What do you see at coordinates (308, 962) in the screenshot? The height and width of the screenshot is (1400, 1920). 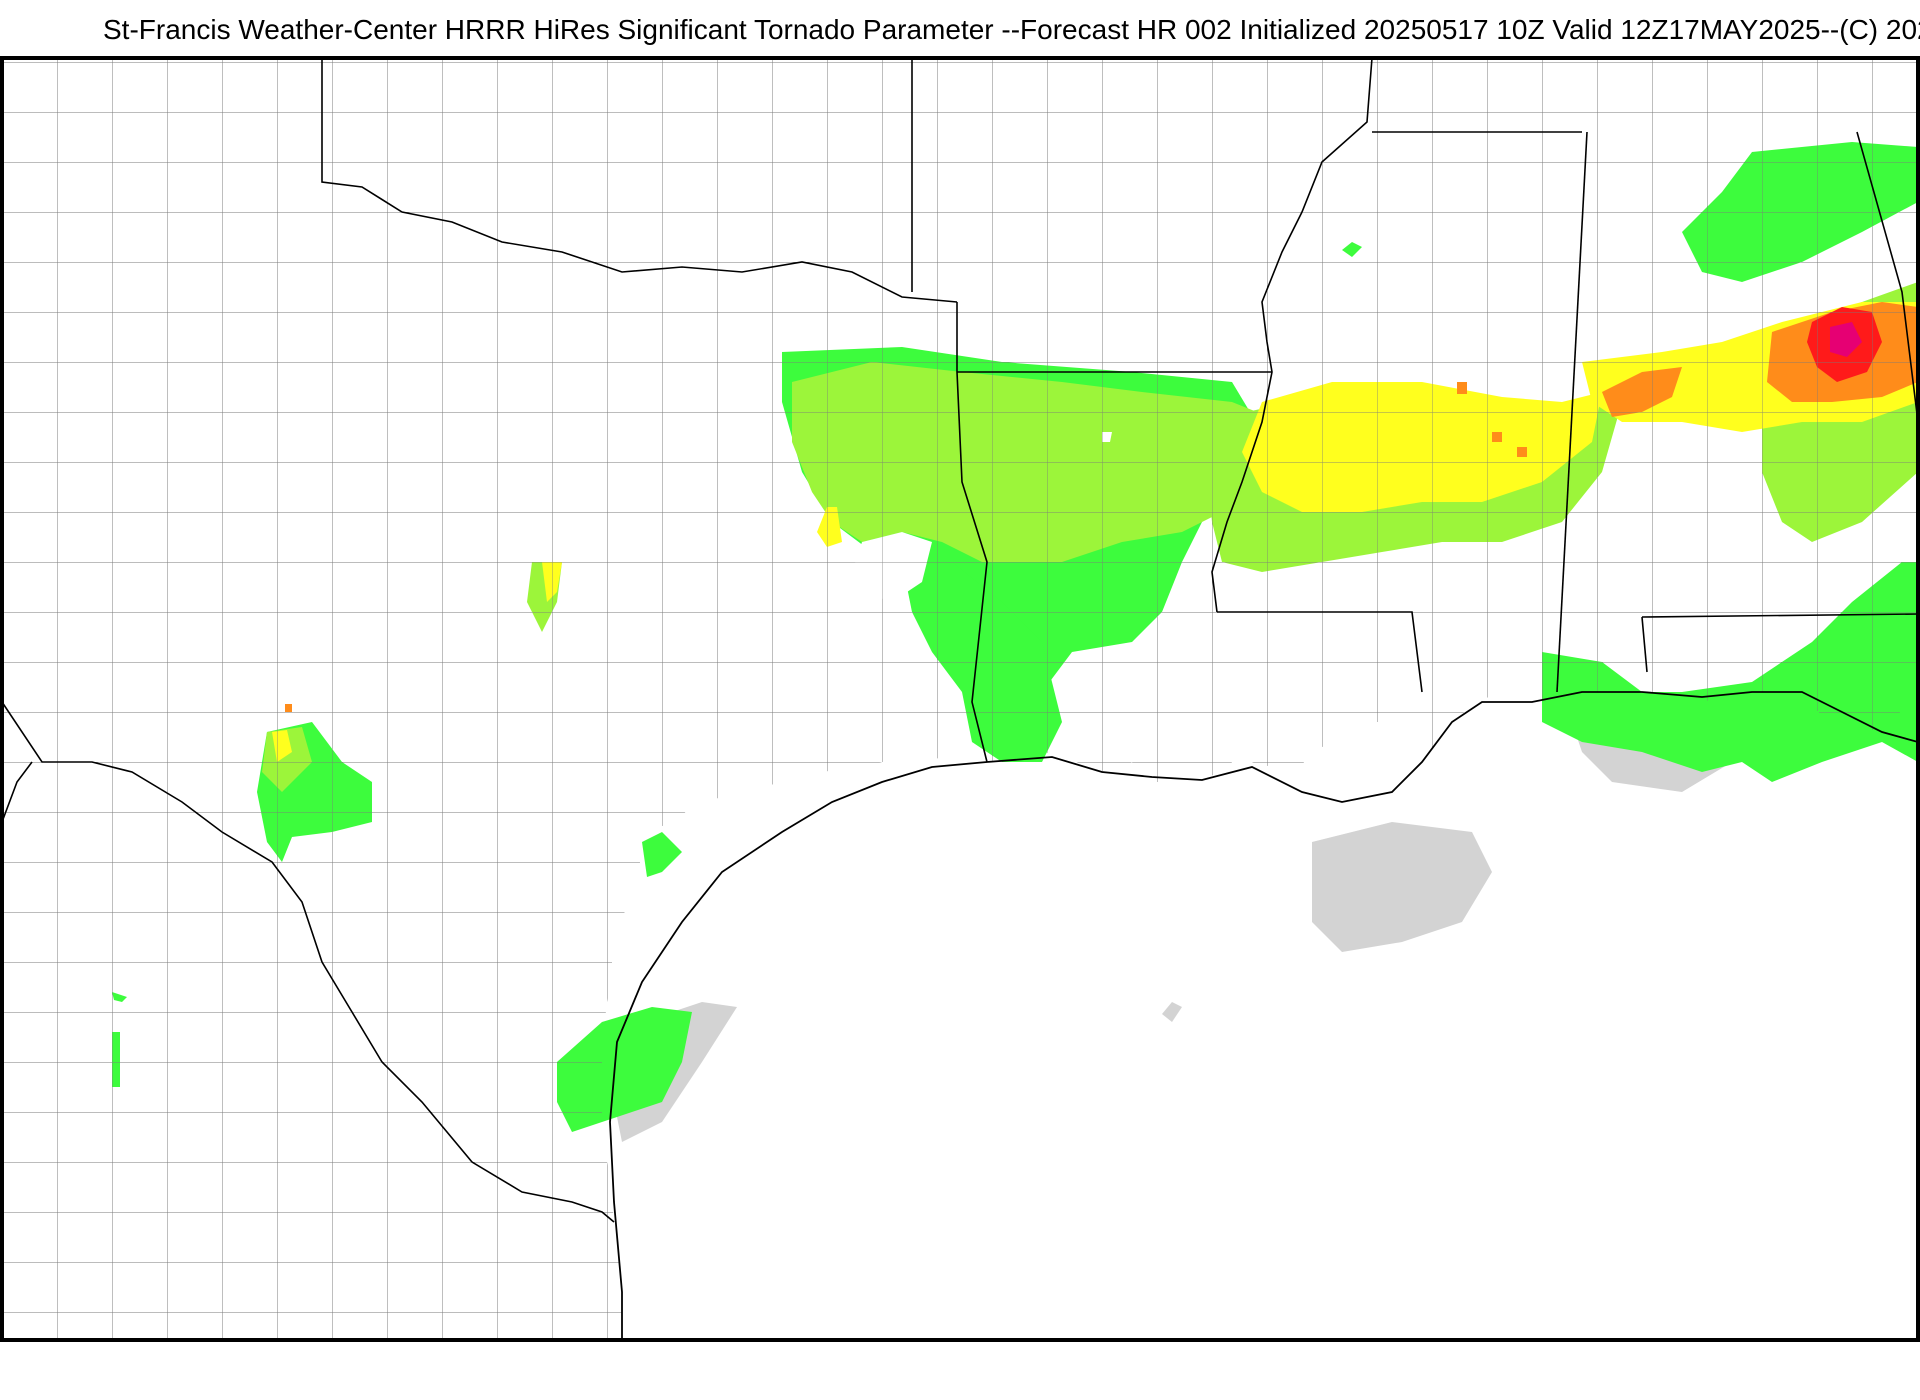 I see `mexico-border` at bounding box center [308, 962].